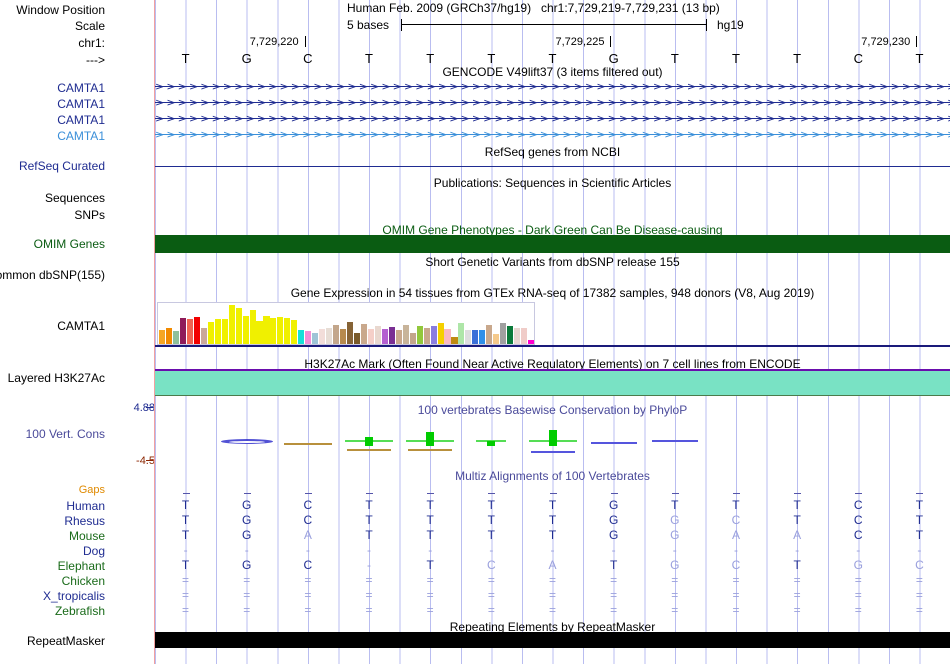  What do you see at coordinates (86, 536) in the screenshot?
I see `label-species-mouse: Mouse` at bounding box center [86, 536].